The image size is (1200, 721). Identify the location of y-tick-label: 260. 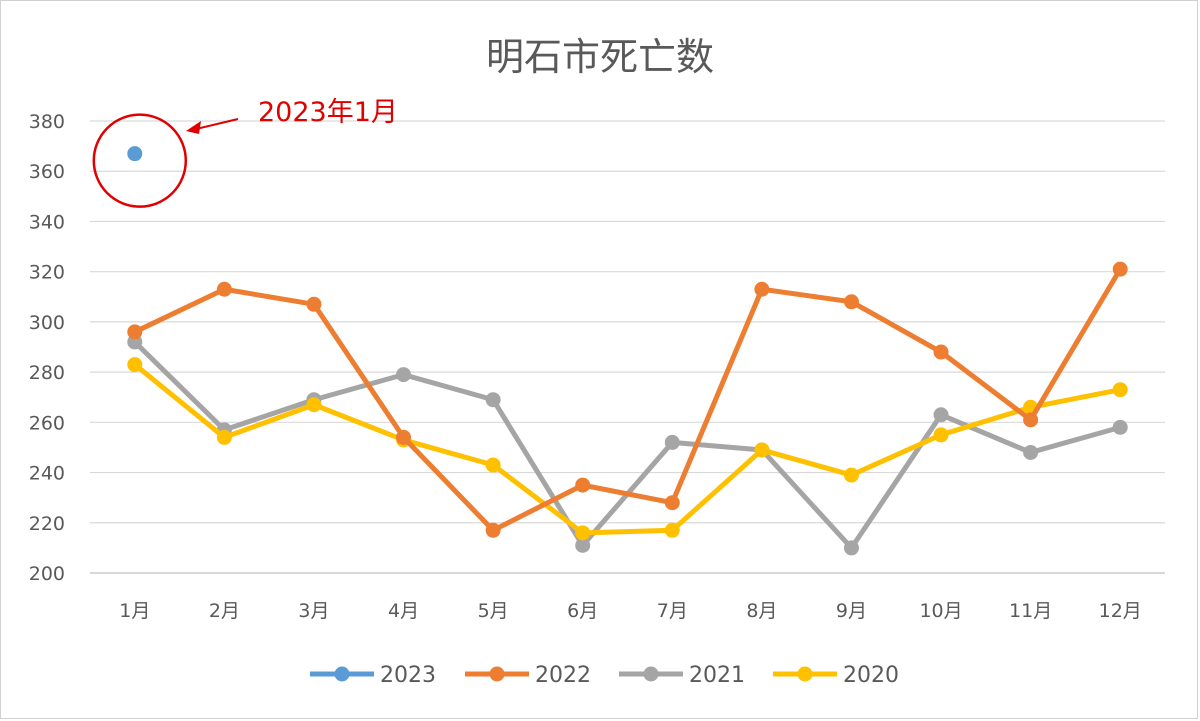
(47, 423).